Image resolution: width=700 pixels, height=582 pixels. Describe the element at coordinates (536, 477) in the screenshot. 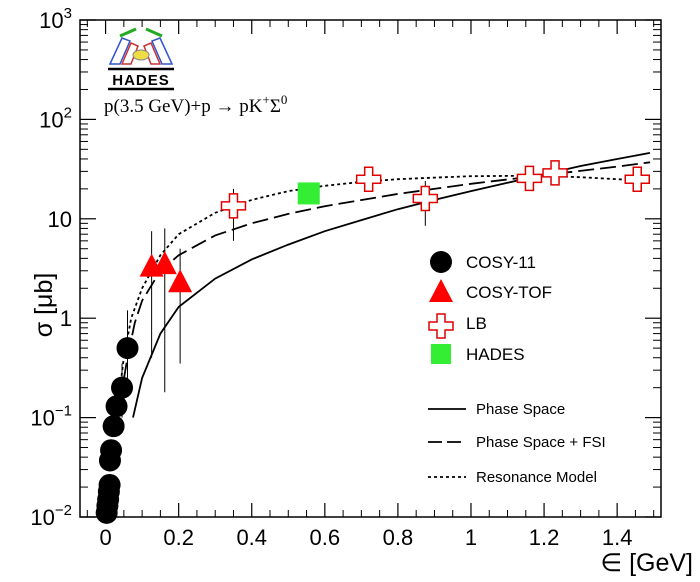

I see `legend-label-resonance: Resonance Model` at that location.